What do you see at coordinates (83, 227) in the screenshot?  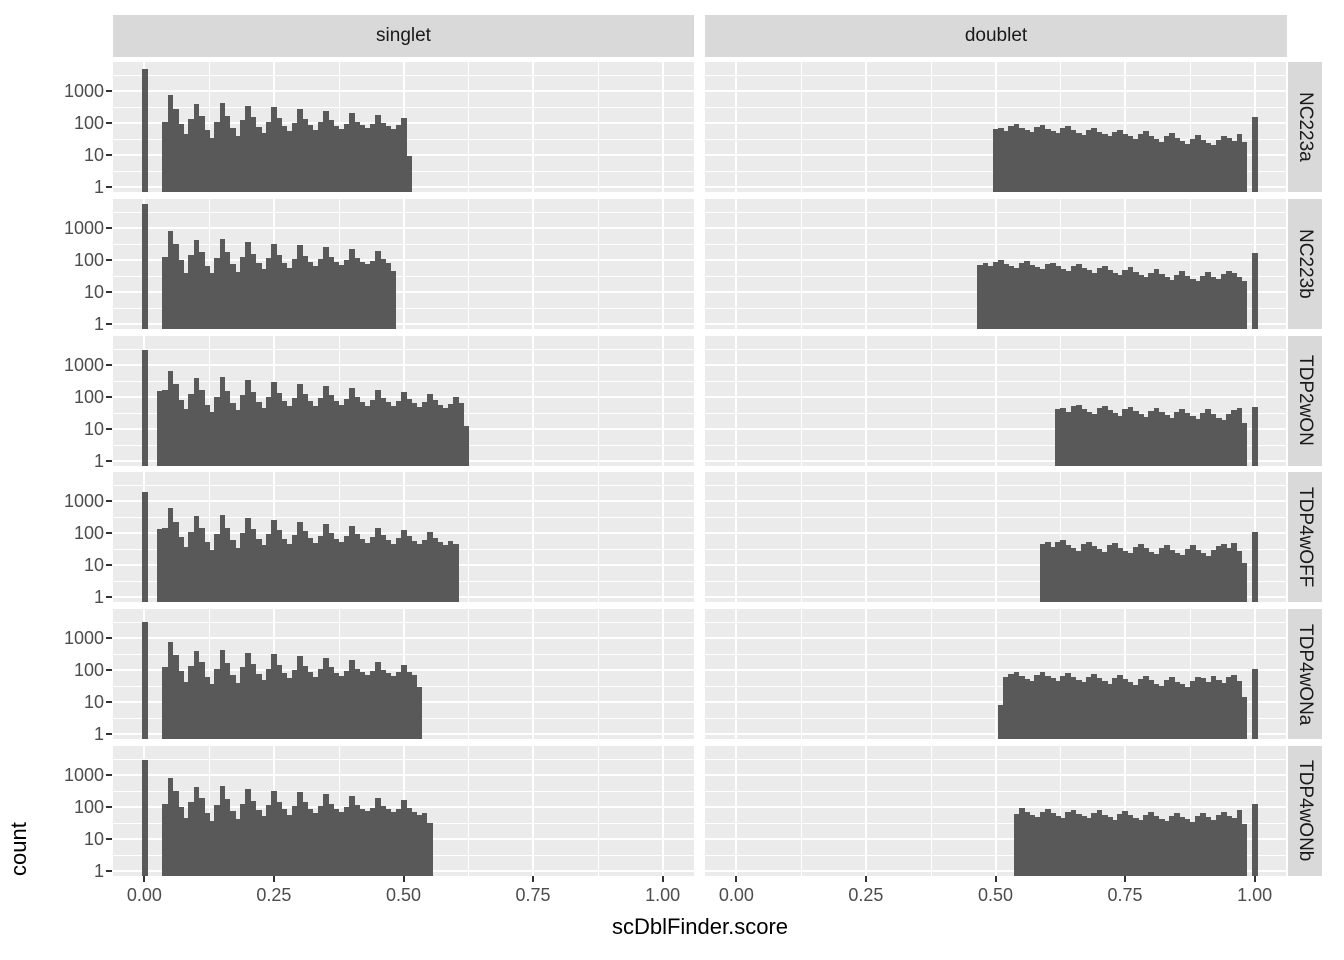 I see `y-axis-tick-label: 1000` at bounding box center [83, 227].